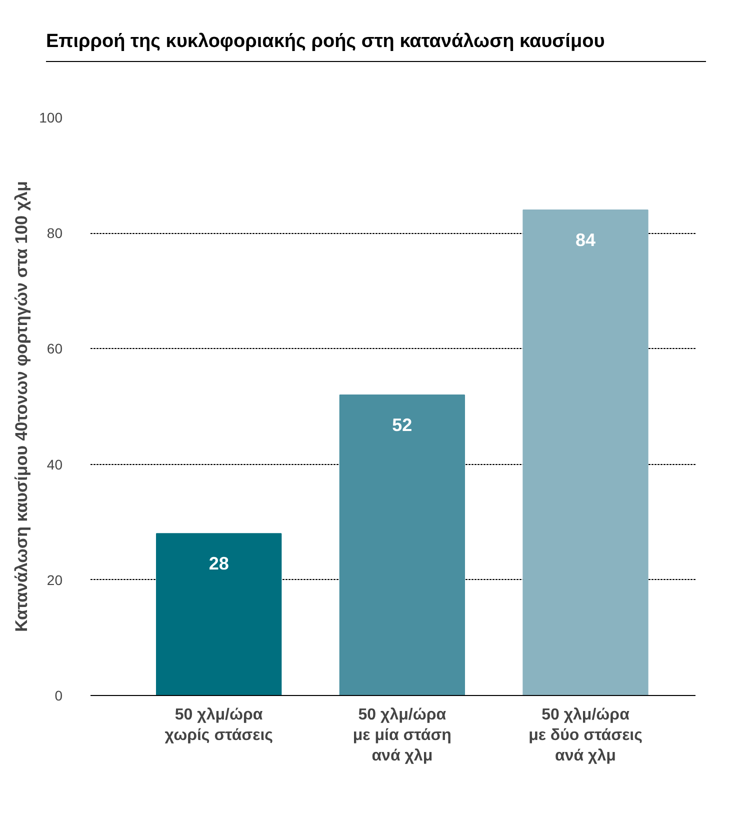 This screenshot has width=756, height=840. I want to click on data-label: 52, so click(402, 425).